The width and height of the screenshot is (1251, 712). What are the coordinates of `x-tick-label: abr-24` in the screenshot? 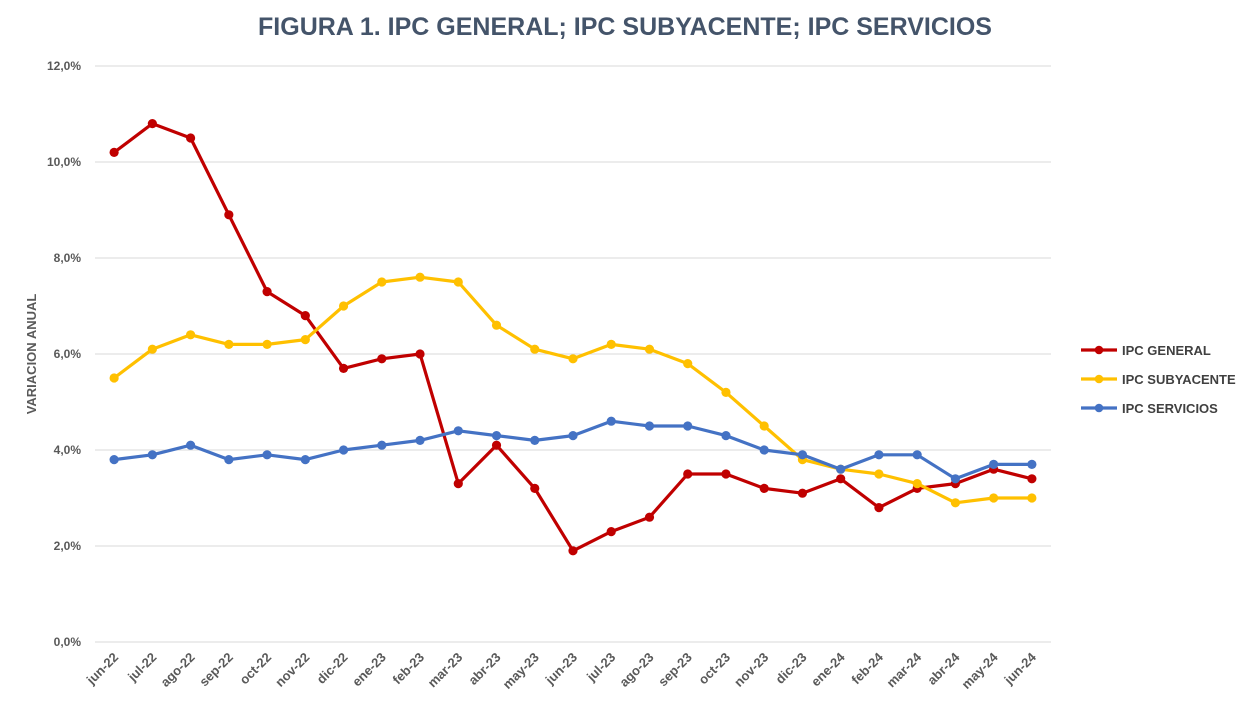 It's located at (943, 668).